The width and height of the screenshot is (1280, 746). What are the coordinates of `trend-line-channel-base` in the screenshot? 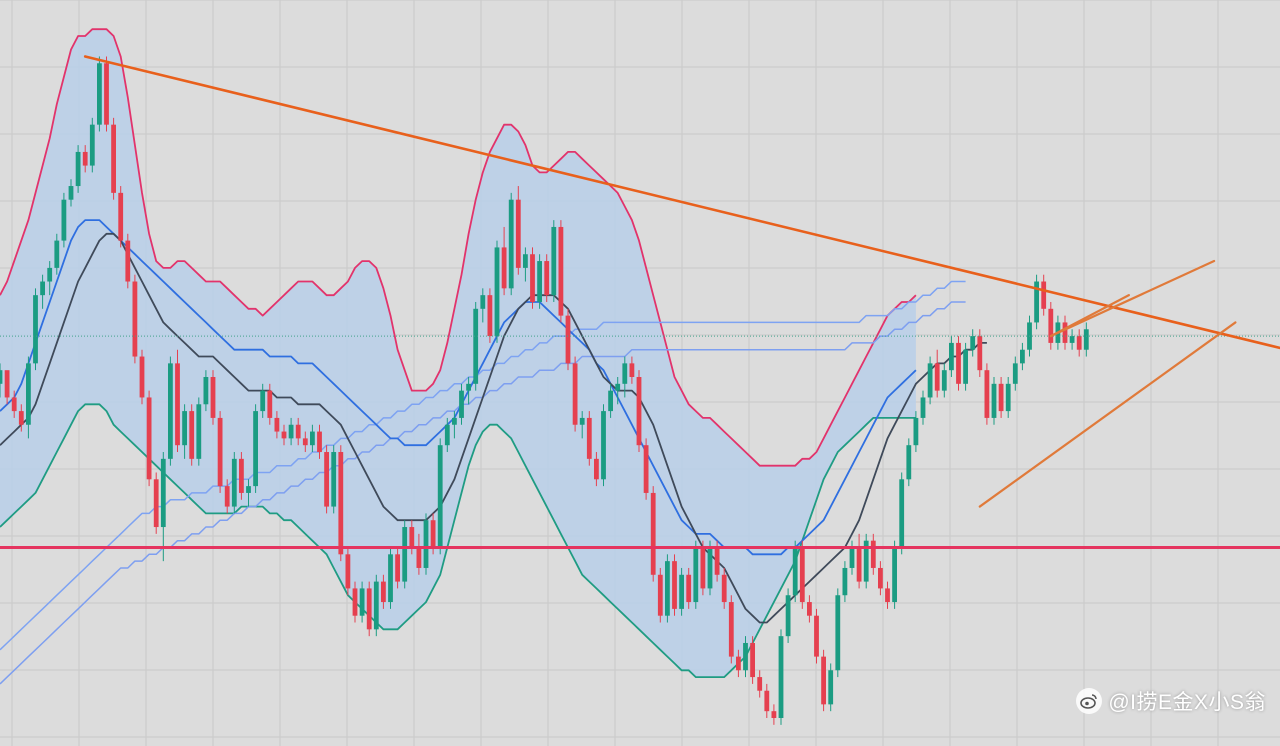 It's located at (1090, 316).